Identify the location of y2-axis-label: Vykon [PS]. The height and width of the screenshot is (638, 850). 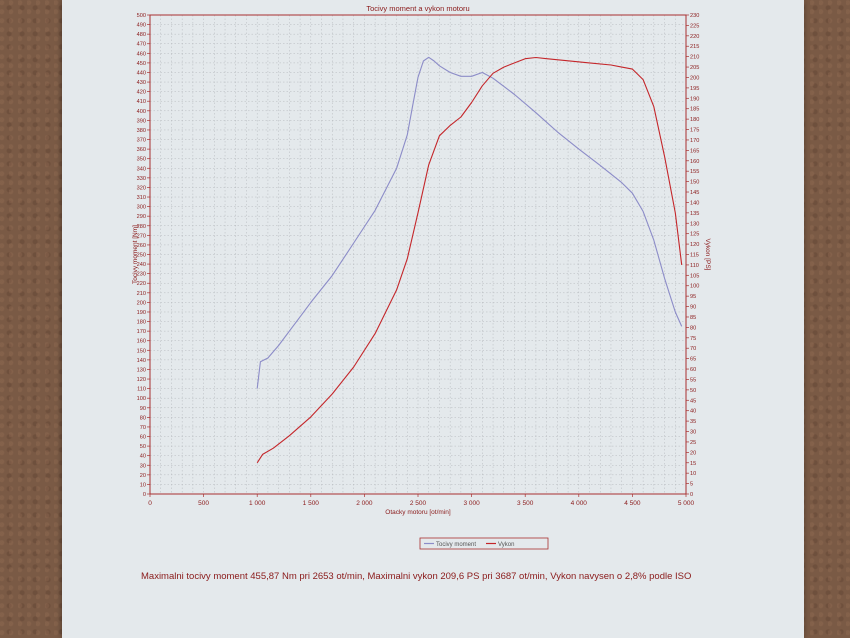
(707, 255).